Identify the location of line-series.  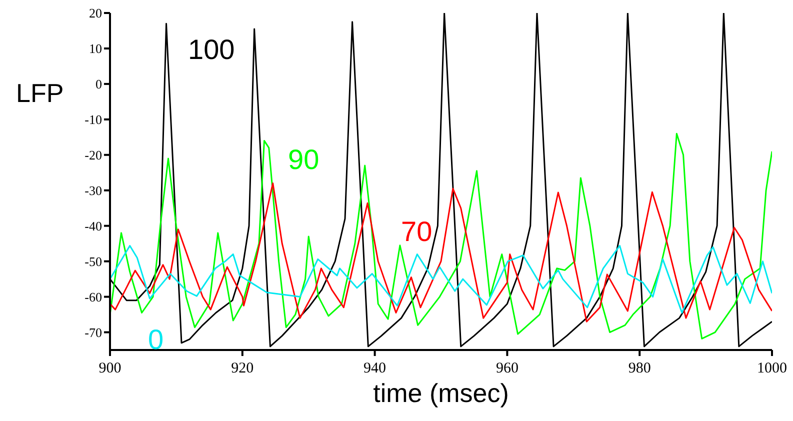
(441, 279).